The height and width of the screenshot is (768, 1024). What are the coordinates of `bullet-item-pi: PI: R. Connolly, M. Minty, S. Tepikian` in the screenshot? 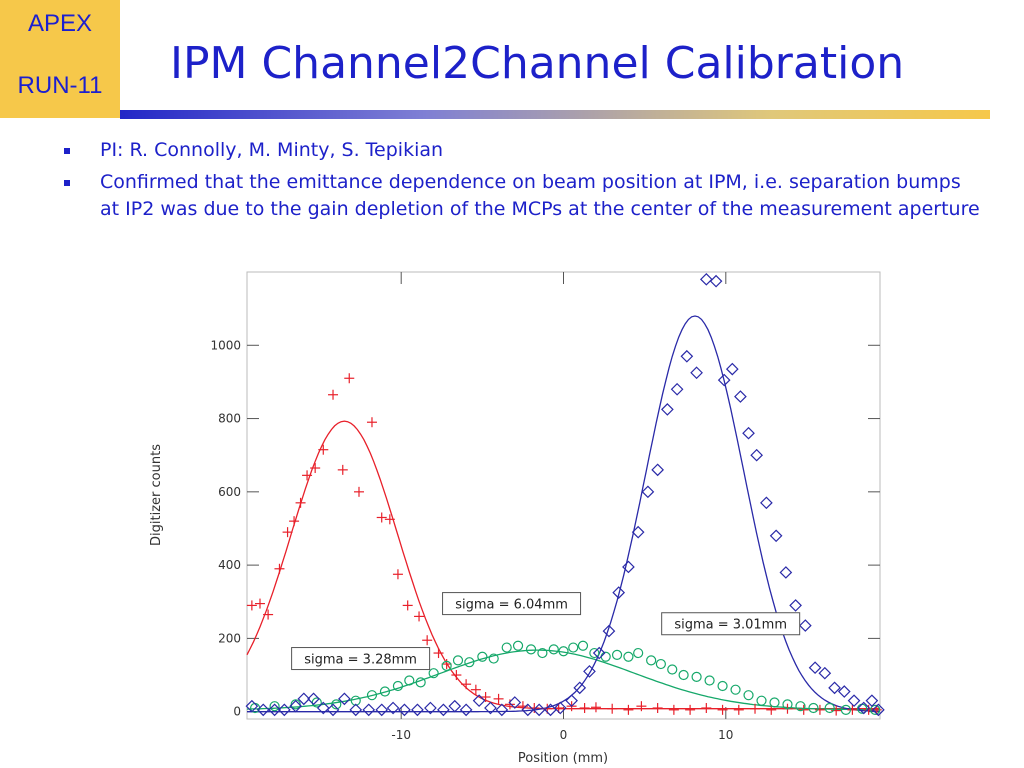 It's located at (522, 150).